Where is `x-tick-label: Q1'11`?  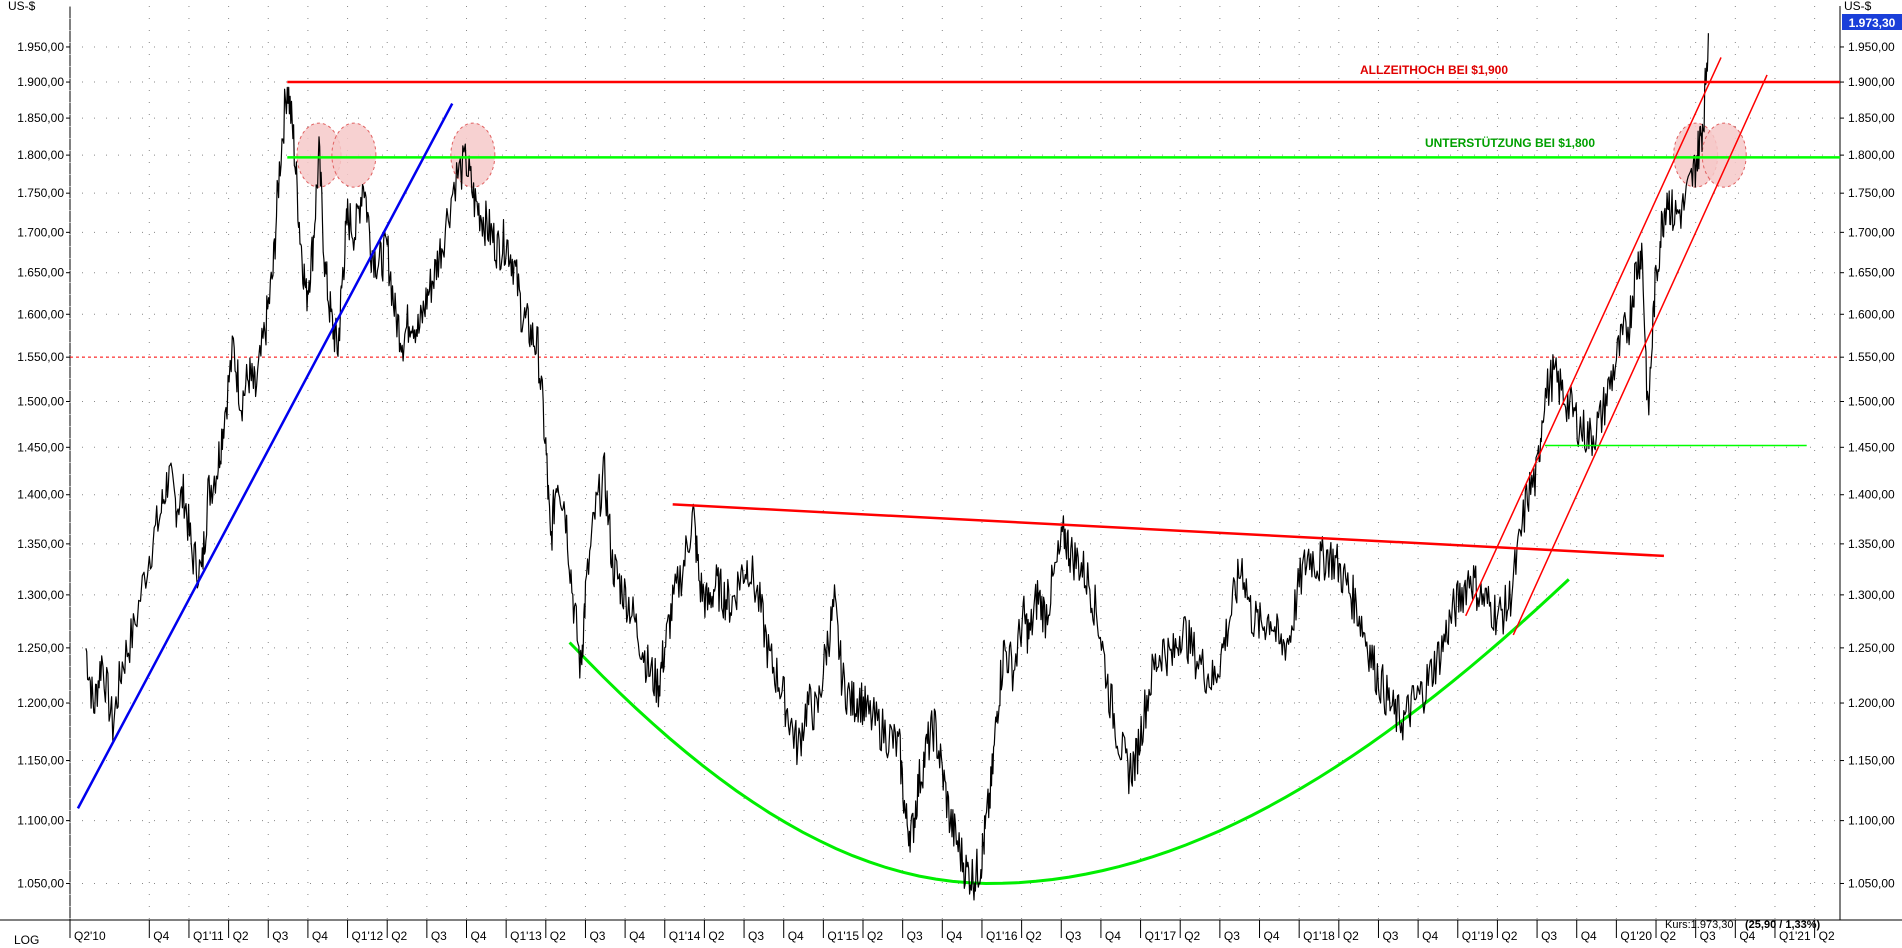 x-tick-label: Q1'11 is located at coordinates (208, 936).